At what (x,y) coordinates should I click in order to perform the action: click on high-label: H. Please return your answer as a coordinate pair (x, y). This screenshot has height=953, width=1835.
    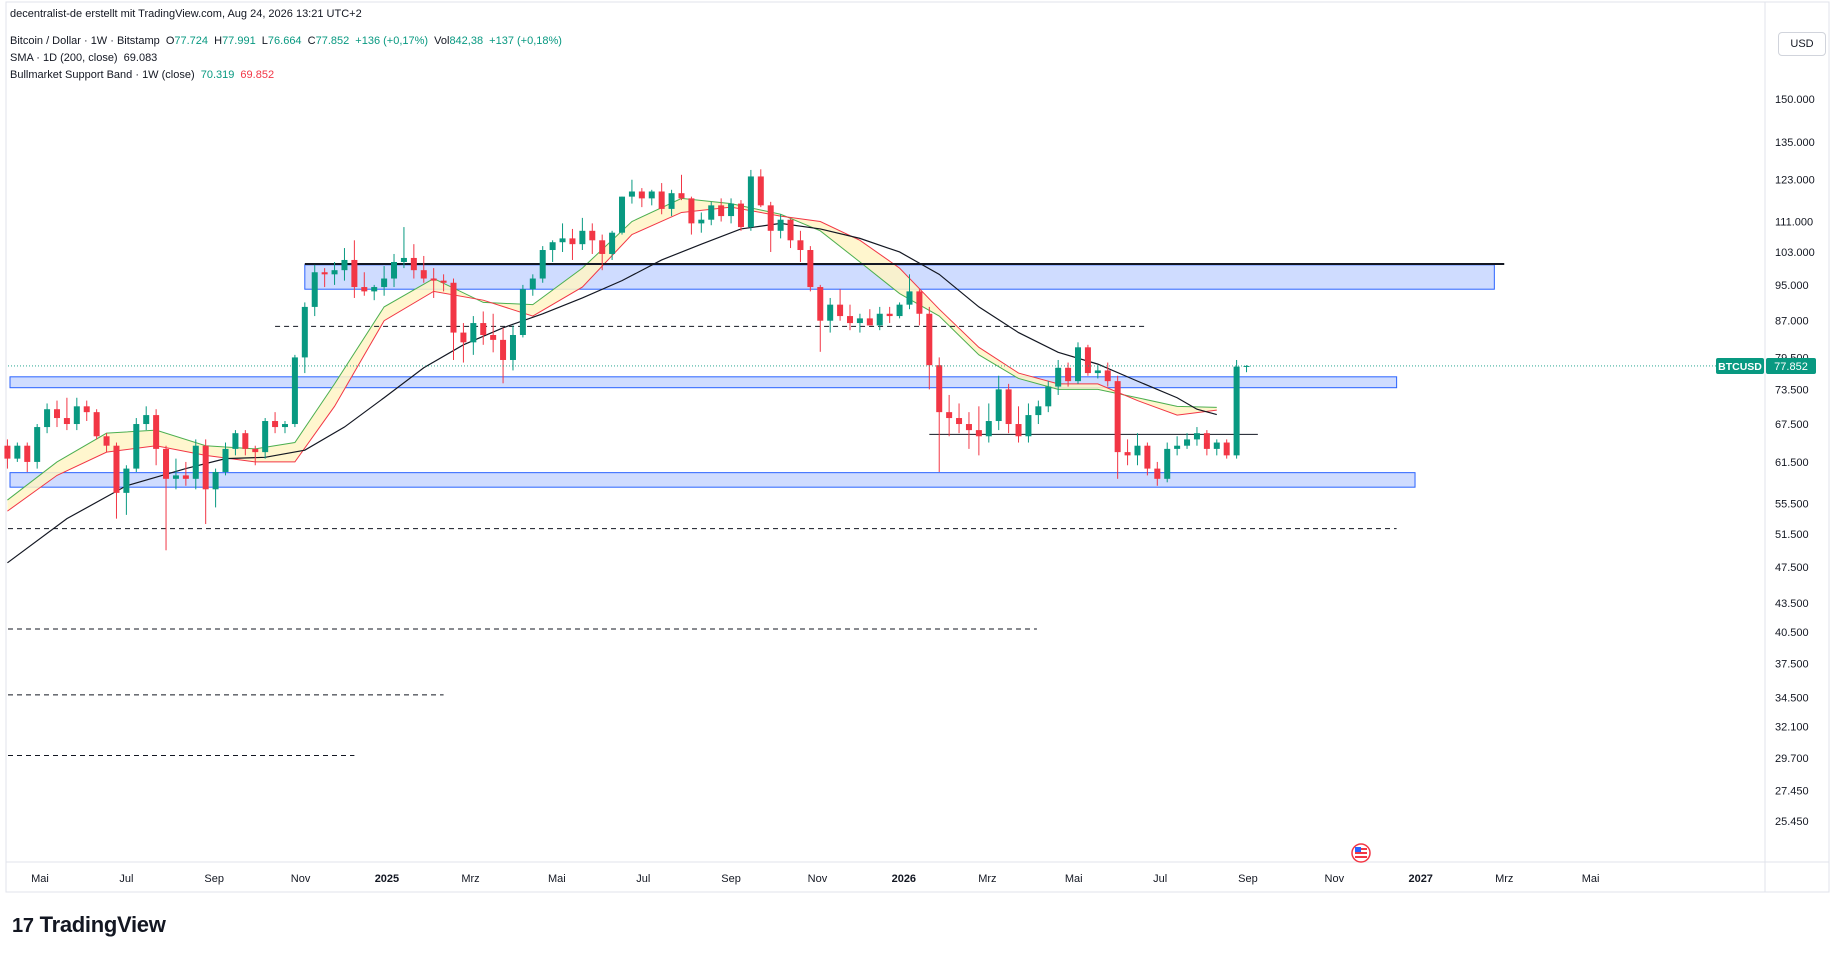
    Looking at the image, I should click on (218, 41).